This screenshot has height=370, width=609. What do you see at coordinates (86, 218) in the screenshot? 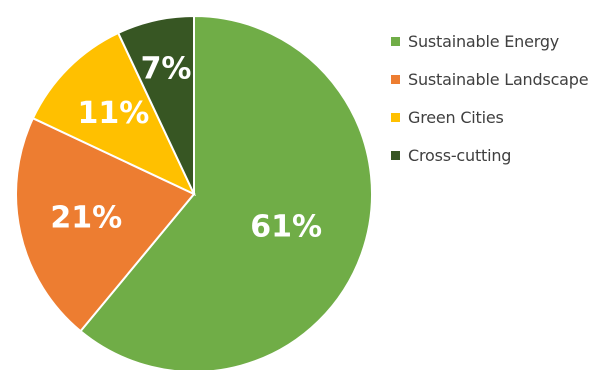
I see `data-label-sustainable-landscape: 21%` at bounding box center [86, 218].